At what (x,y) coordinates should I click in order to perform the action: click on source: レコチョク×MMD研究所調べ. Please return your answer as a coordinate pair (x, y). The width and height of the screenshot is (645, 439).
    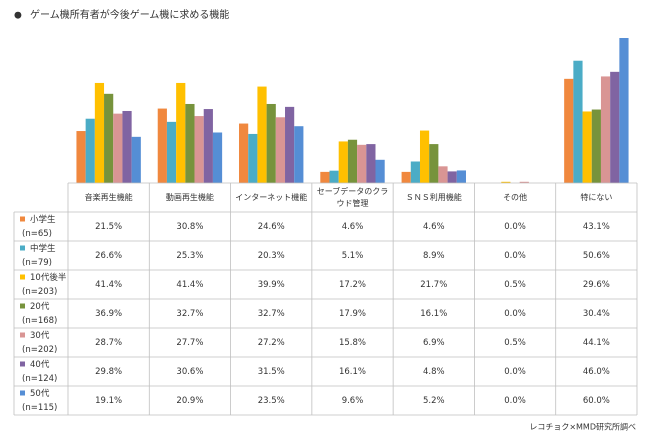
    Looking at the image, I should click on (582, 427).